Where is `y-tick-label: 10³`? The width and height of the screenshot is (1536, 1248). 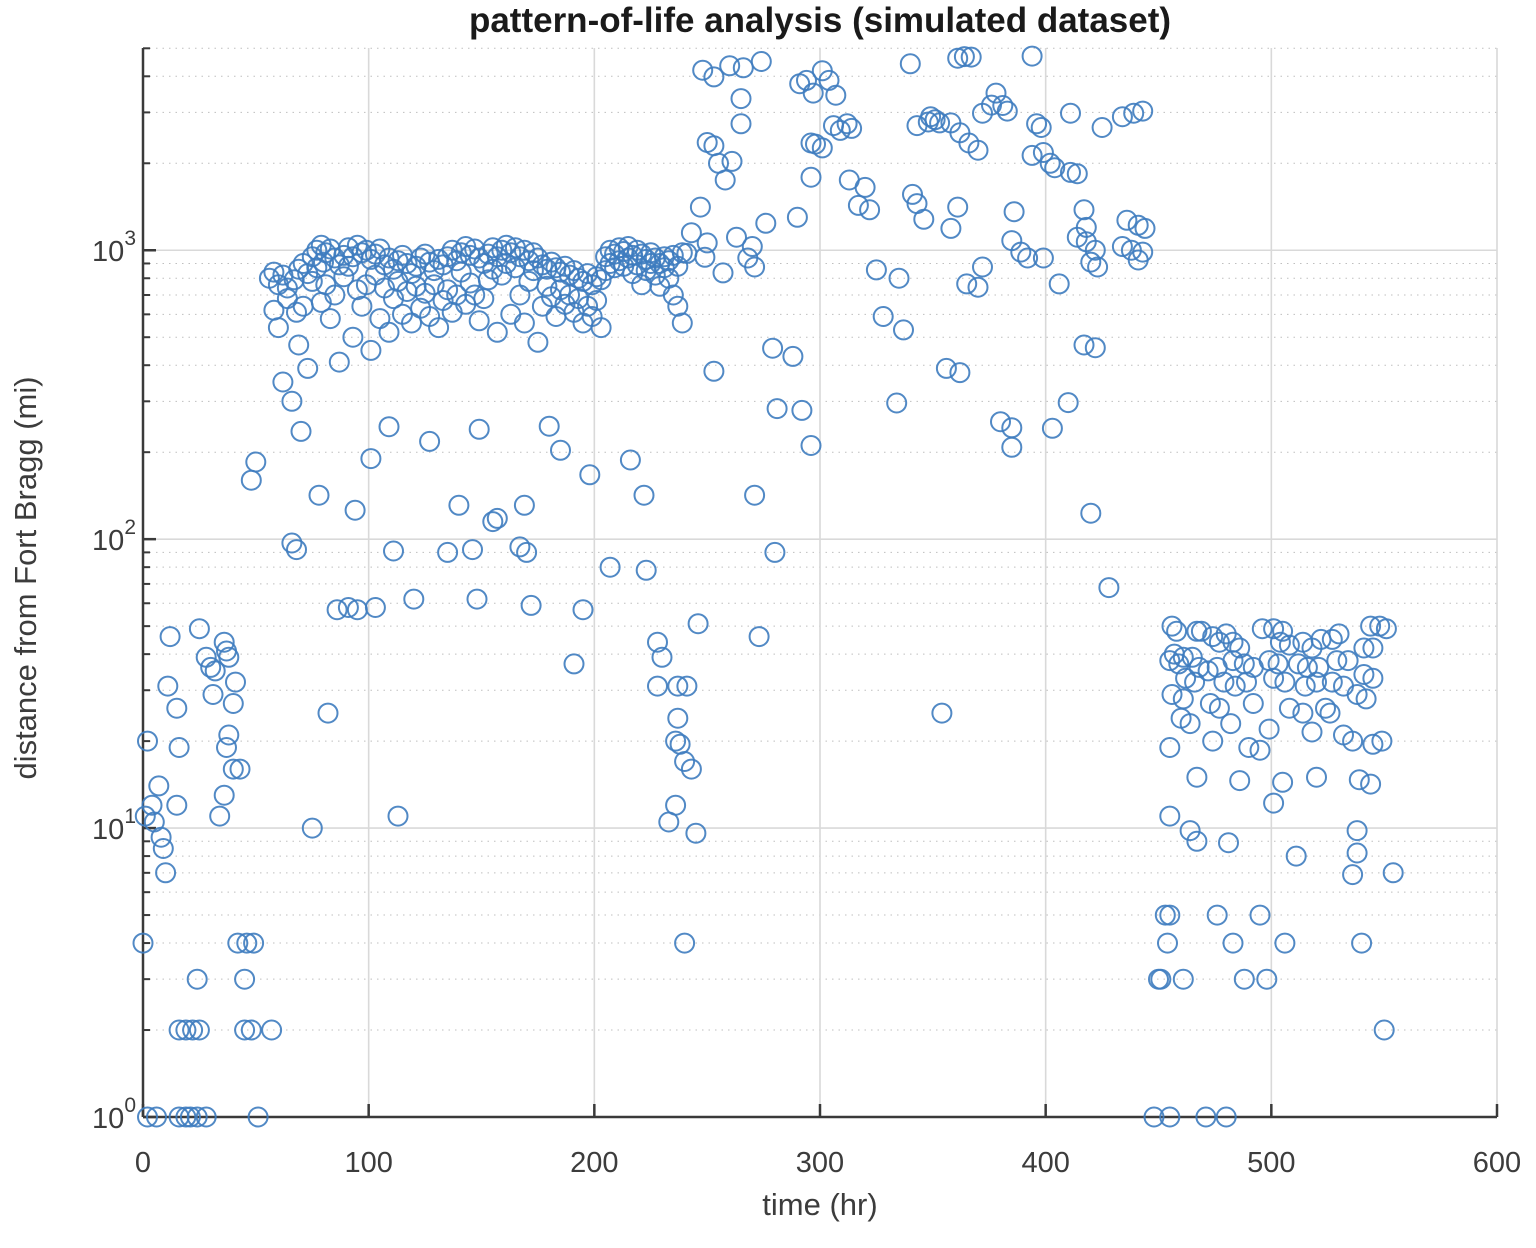 y-tick-label: 10³ is located at coordinates (114, 247).